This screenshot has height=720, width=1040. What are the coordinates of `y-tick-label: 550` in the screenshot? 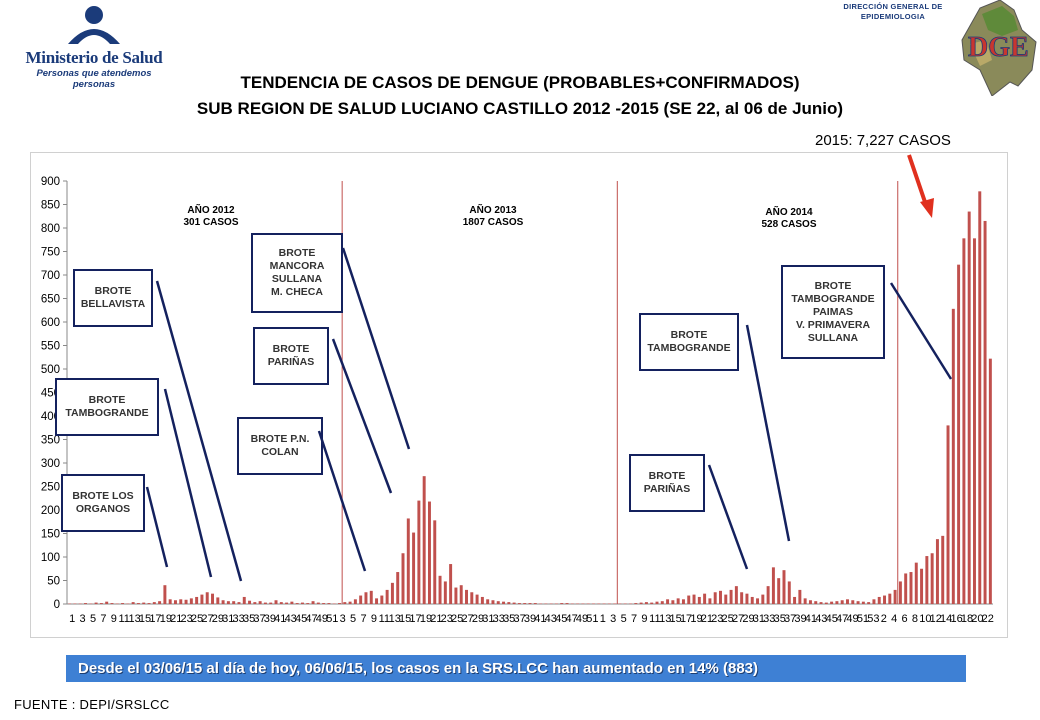 It's located at (50, 347).